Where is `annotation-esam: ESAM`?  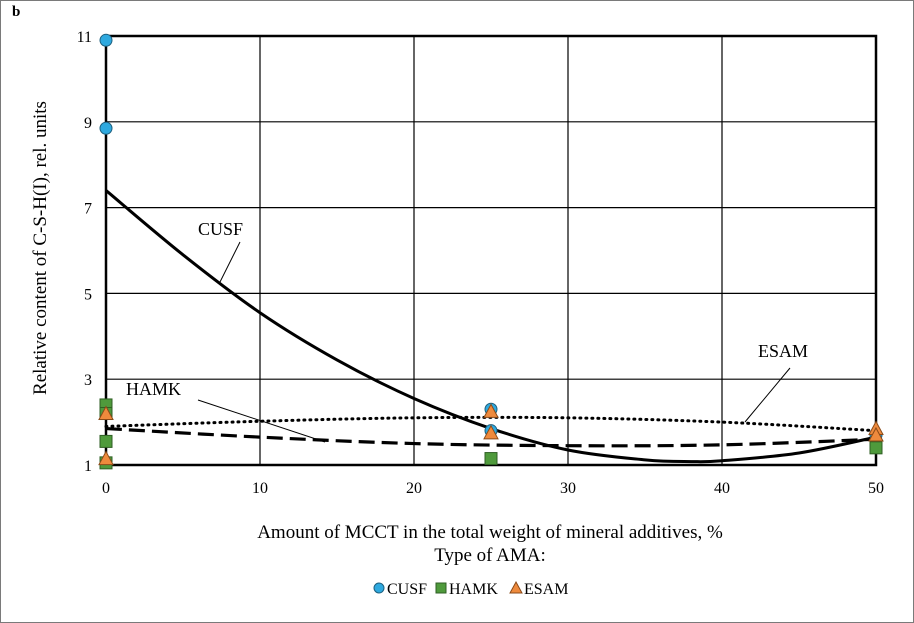 annotation-esam: ESAM is located at coordinates (783, 351).